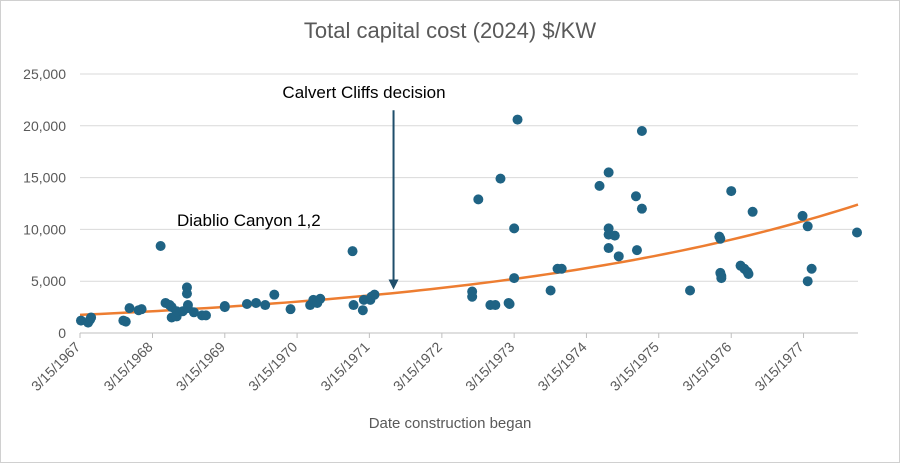  What do you see at coordinates (44, 229) in the screenshot?
I see `y-tick-label: 10,000` at bounding box center [44, 229].